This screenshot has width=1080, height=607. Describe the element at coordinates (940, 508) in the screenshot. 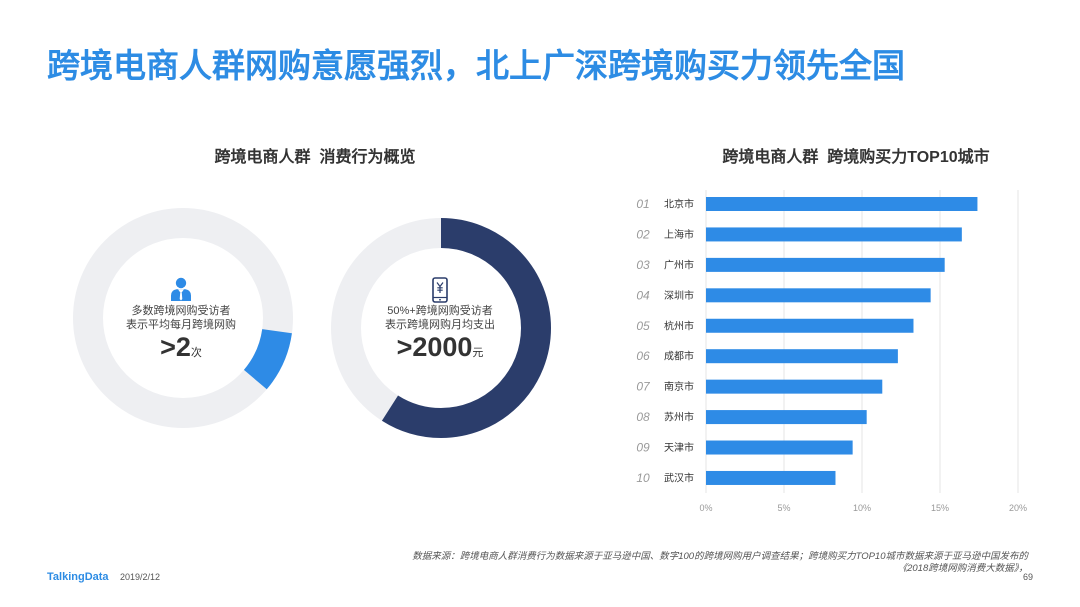

I see `x-tick-label: 15%` at that location.